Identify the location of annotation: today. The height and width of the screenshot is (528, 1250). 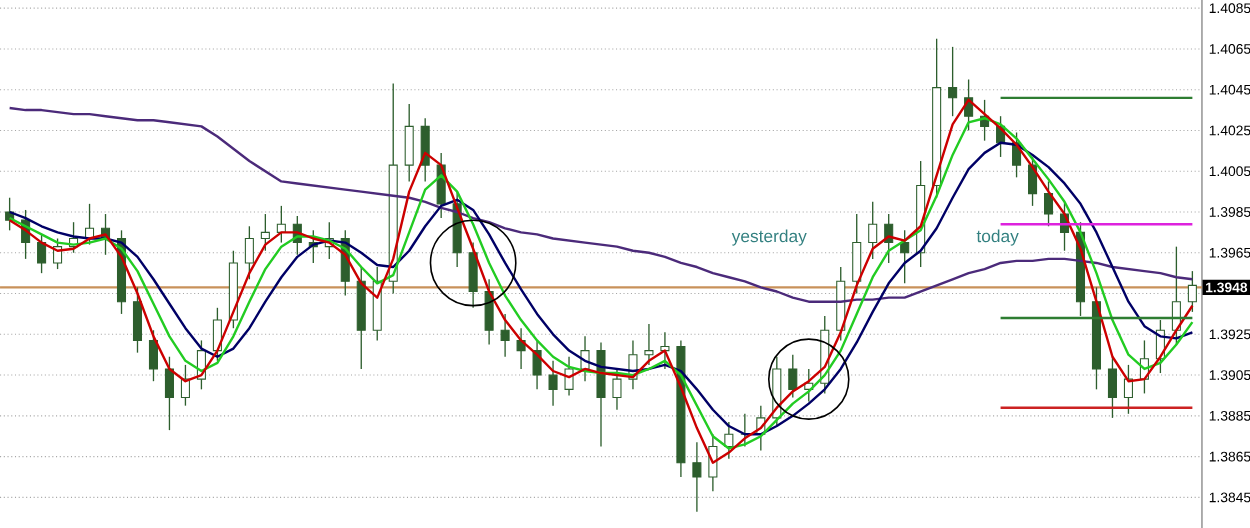
(997, 237).